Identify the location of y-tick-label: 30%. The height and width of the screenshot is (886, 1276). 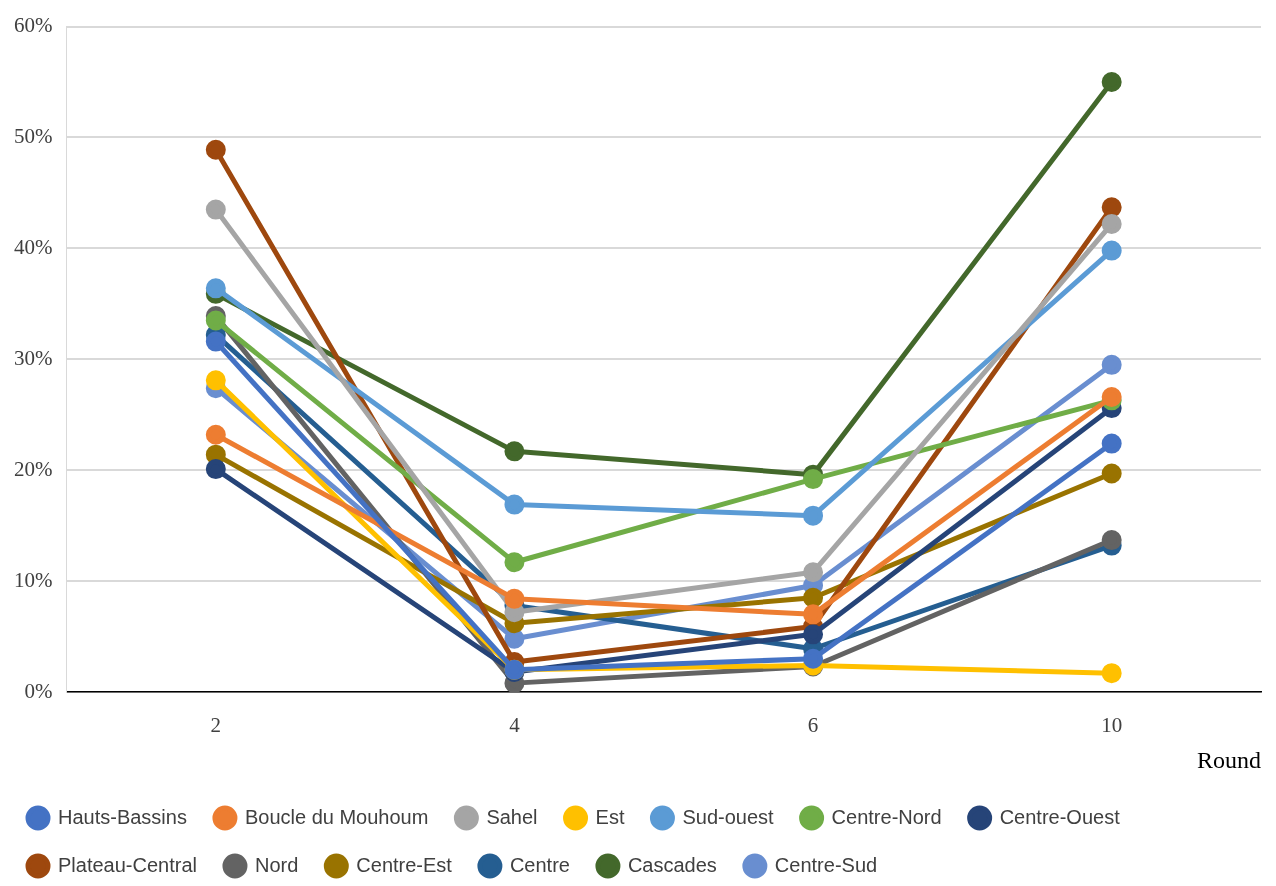
(33, 357).